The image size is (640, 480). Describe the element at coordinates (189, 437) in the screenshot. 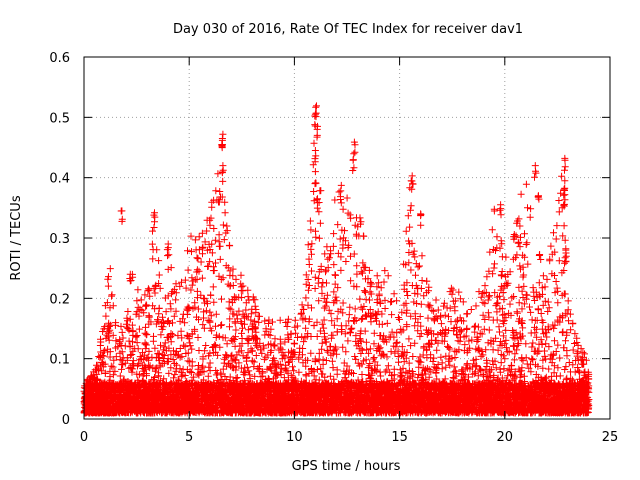

I see `x-tick-label: 5` at that location.